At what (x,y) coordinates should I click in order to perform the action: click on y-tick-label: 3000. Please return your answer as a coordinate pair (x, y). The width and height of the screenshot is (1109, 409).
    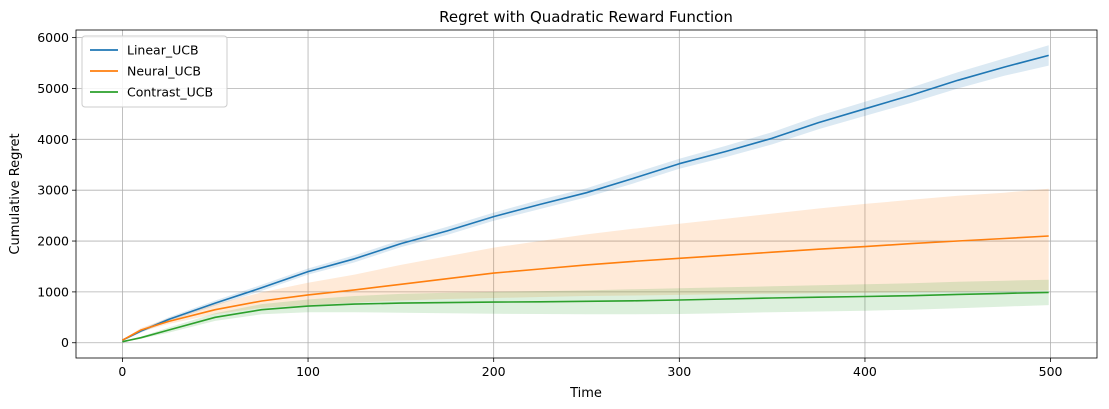
    Looking at the image, I should click on (53, 190).